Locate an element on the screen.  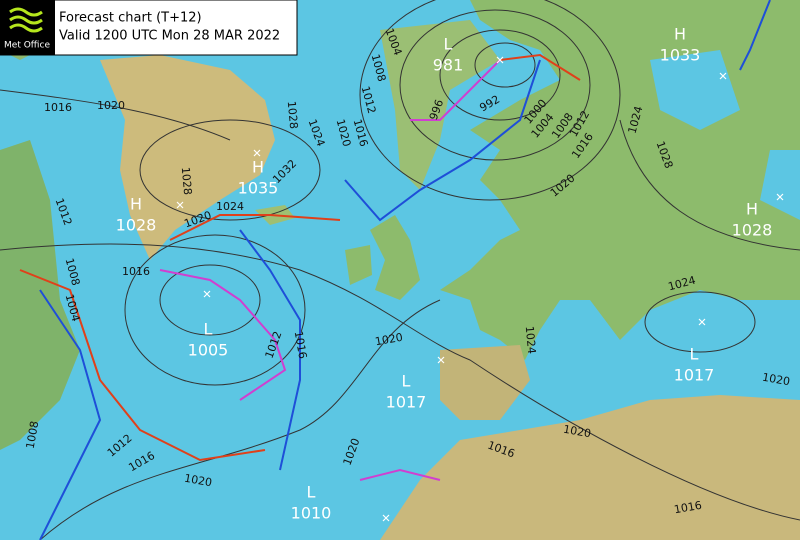
north-america is located at coordinates (40, 295).